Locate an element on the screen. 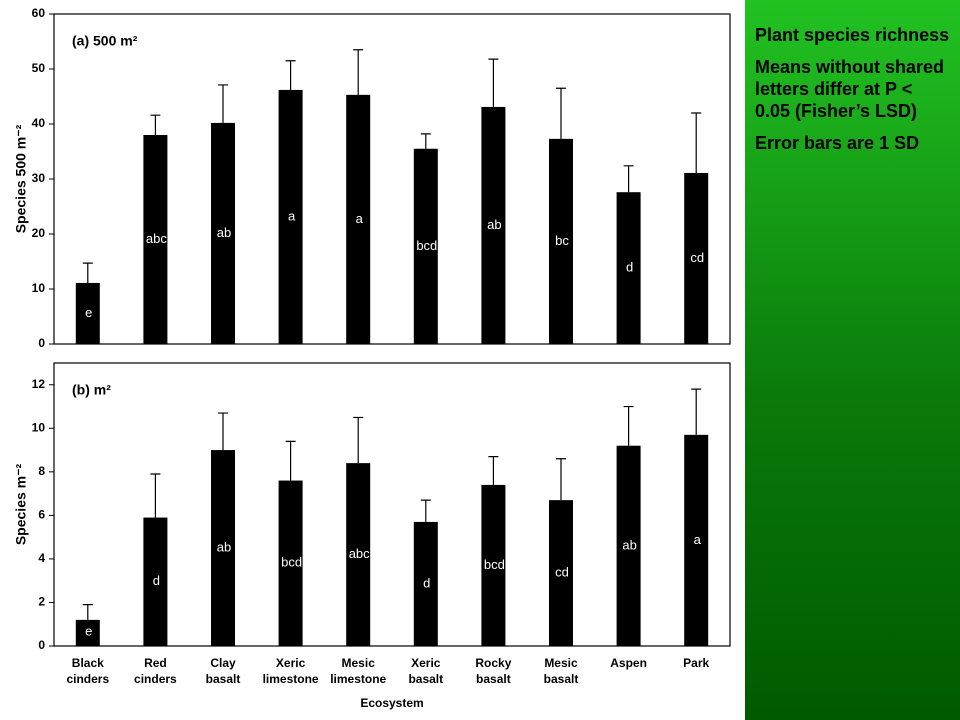 This screenshot has width=960, height=720. significance-letter: bc is located at coordinates (562, 240).